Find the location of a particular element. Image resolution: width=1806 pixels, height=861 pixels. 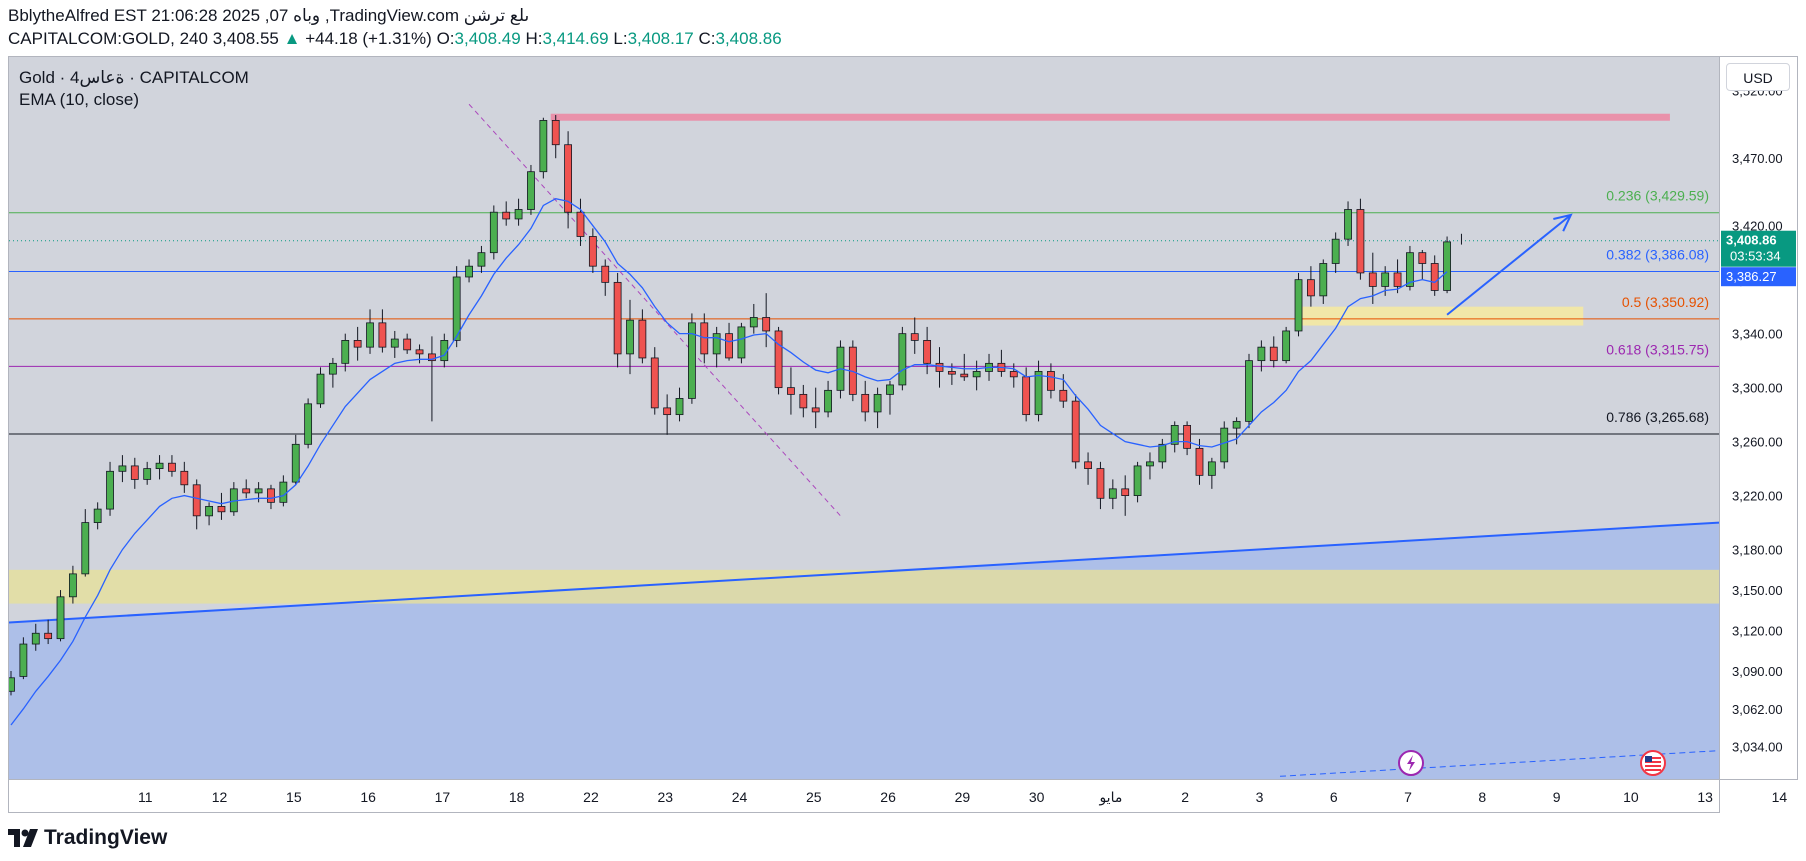

currency-button: USD is located at coordinates (1758, 77).